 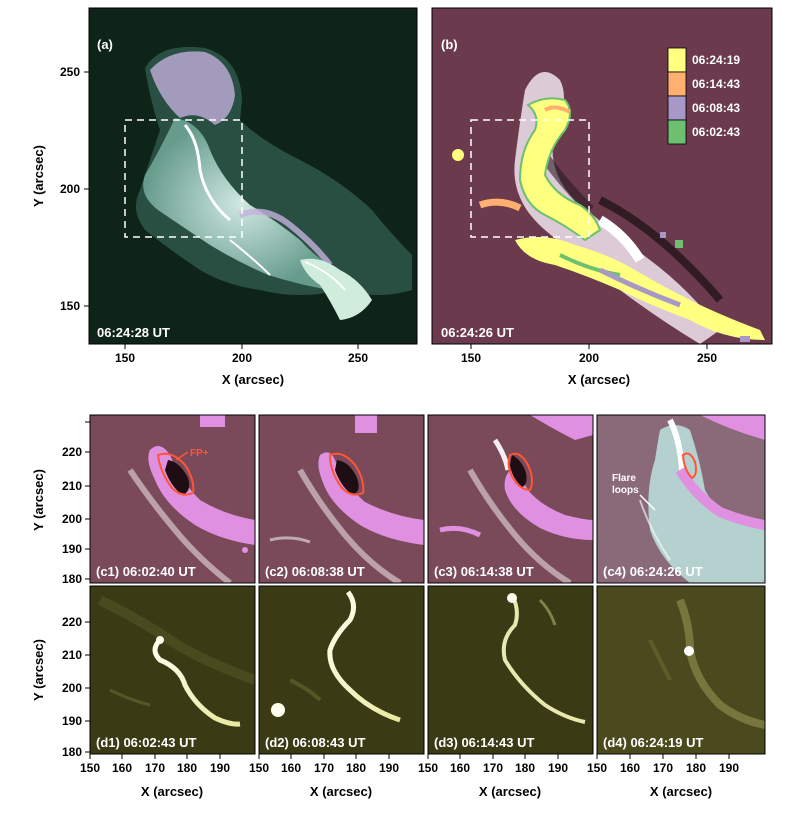 I want to click on panel-d1-frame, so click(x=172, y=670).